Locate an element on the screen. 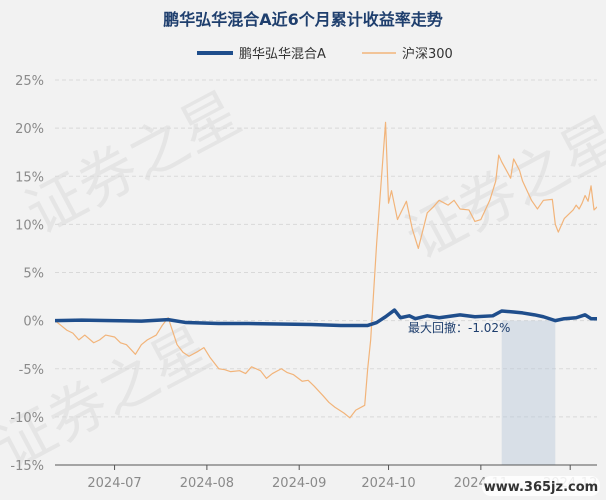 Image resolution: width=606 pixels, height=500 pixels. legend: 鹏华弘华混合A 沪深300 is located at coordinates (325, 54).